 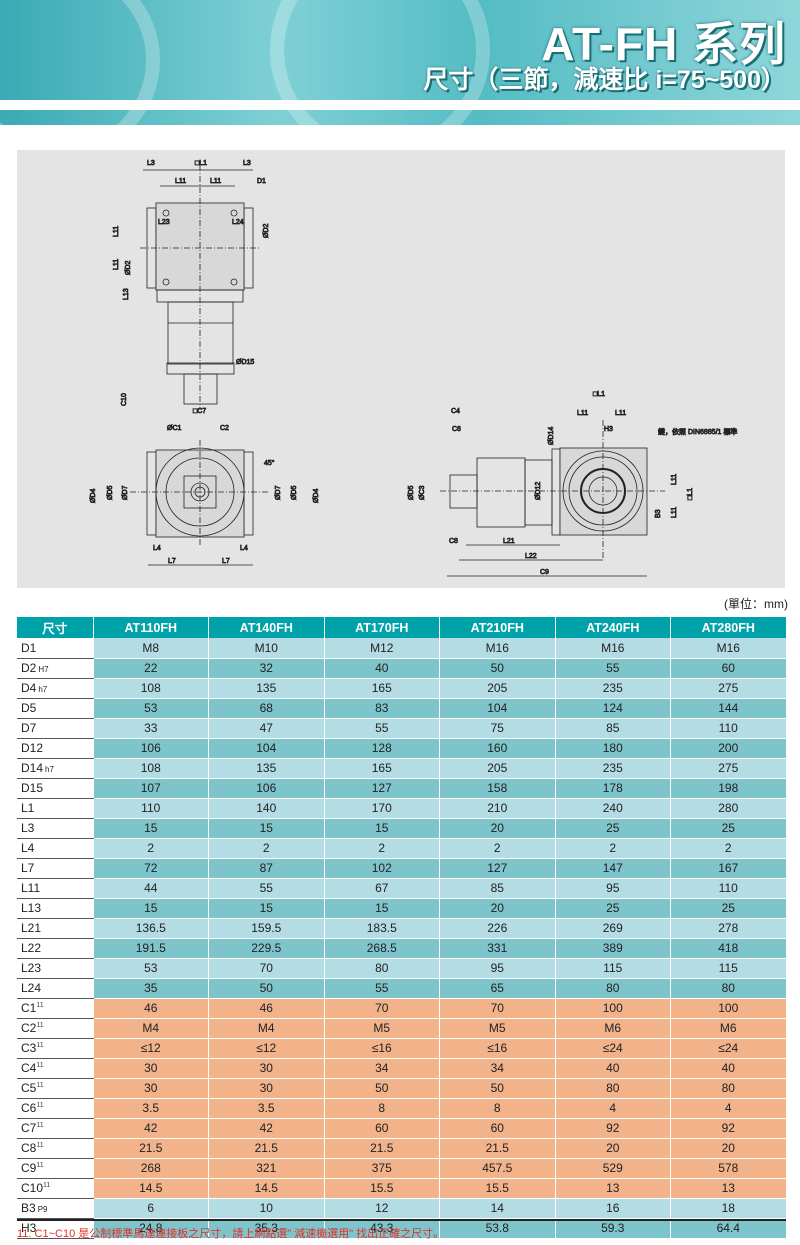 What do you see at coordinates (164, 222) in the screenshot?
I see `svg-text: L23` at bounding box center [164, 222].